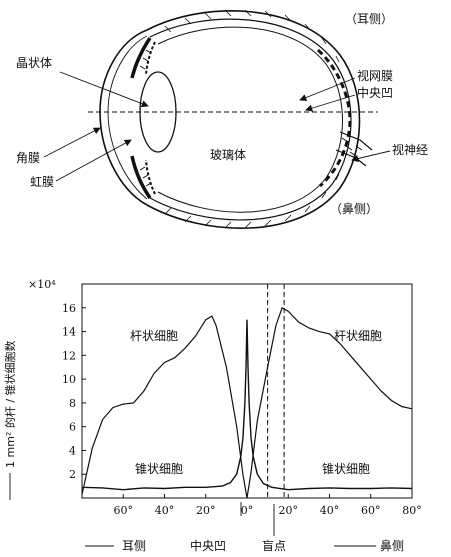  I want to click on nasal-side-label: （鼻侧）, so click(354, 208).